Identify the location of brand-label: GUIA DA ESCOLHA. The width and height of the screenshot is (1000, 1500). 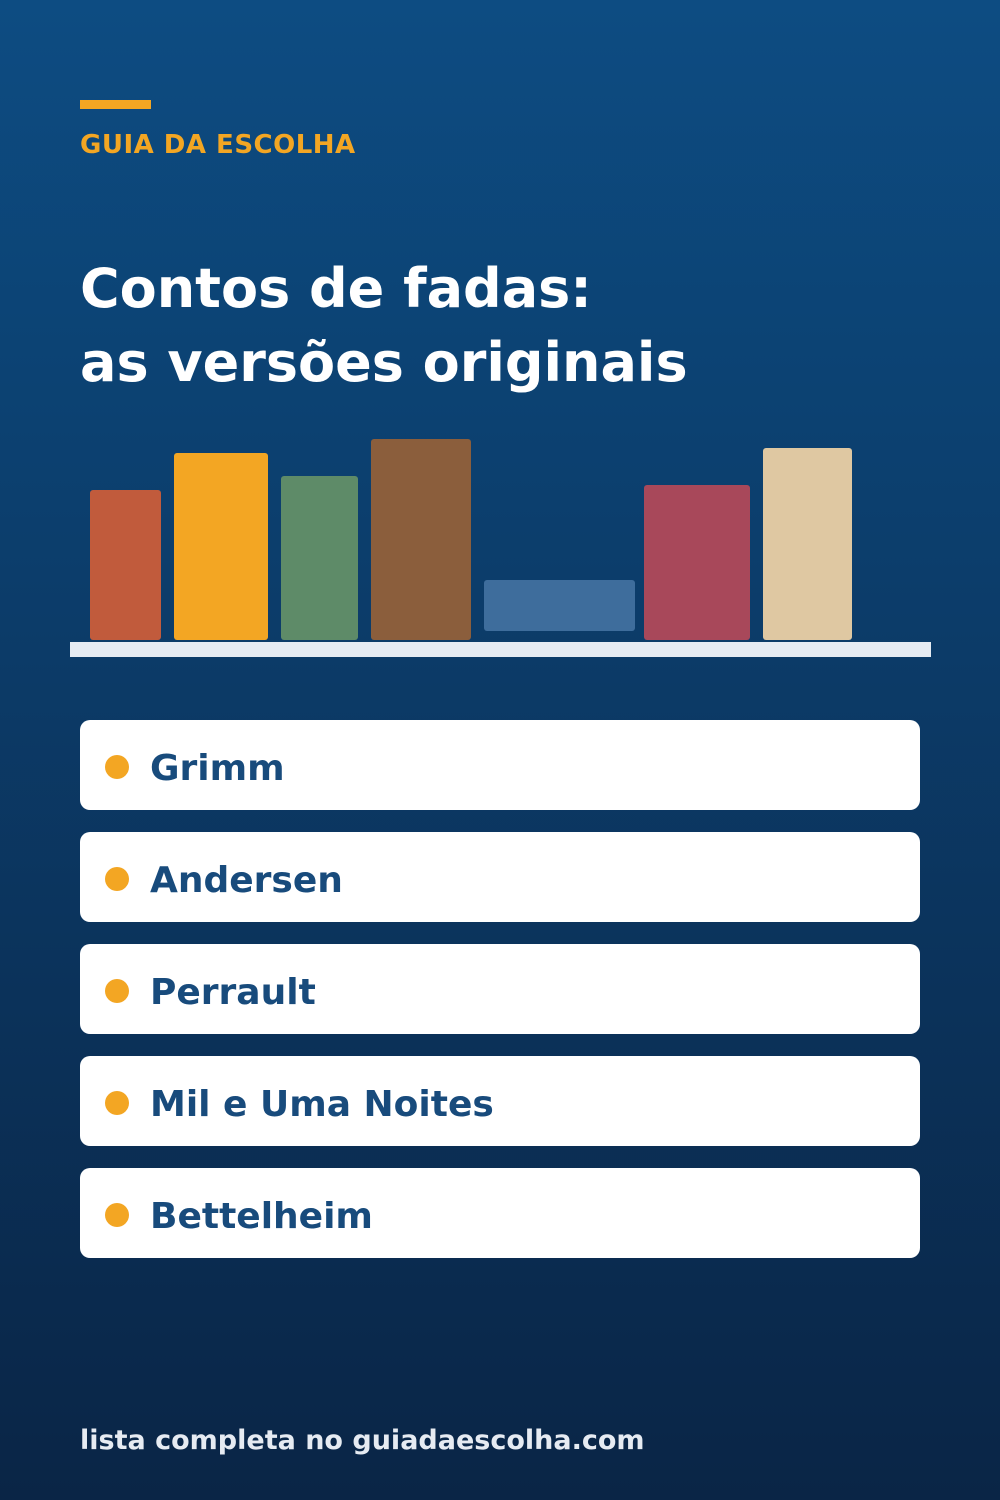
(218, 145).